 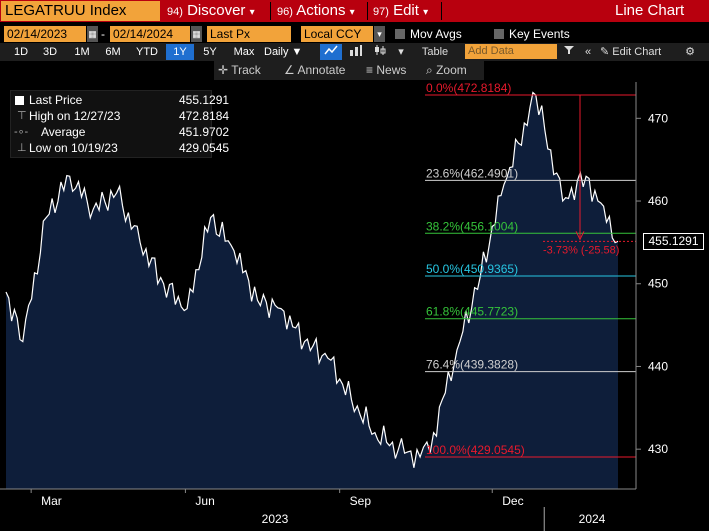 What do you see at coordinates (581, 250) in the screenshot?
I see `measure-label: -3.73% (-25.58)` at bounding box center [581, 250].